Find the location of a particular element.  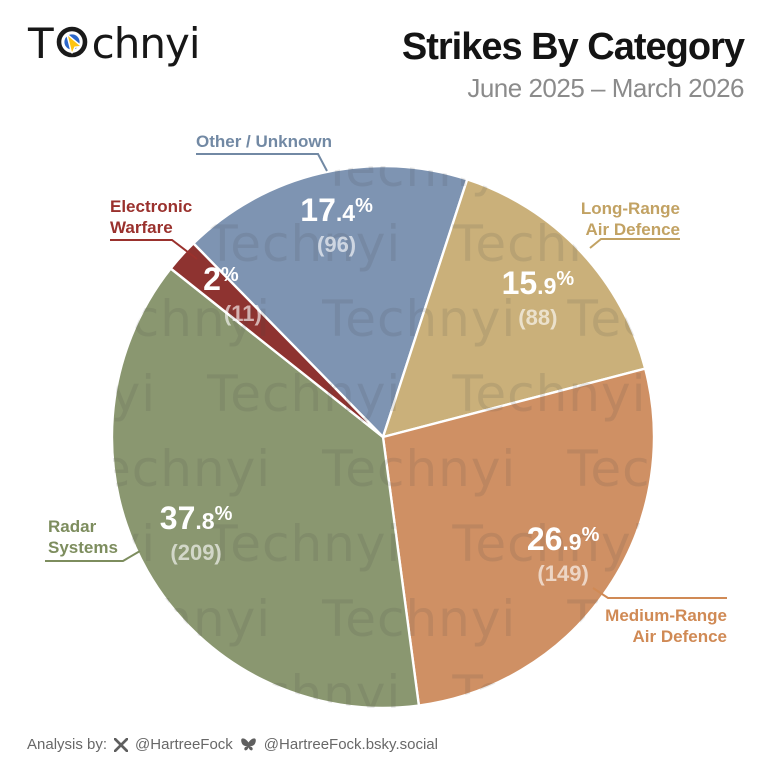

target-cursor-icon is located at coordinates (73, 46).